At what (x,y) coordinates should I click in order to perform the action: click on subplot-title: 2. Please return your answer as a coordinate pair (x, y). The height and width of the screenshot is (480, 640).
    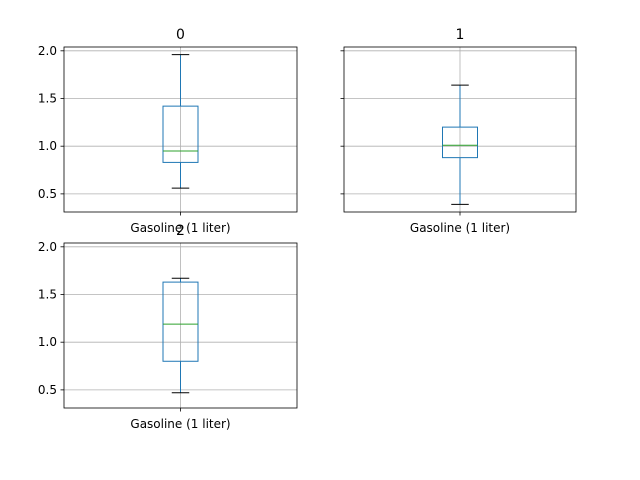
    Looking at the image, I should click on (180, 231).